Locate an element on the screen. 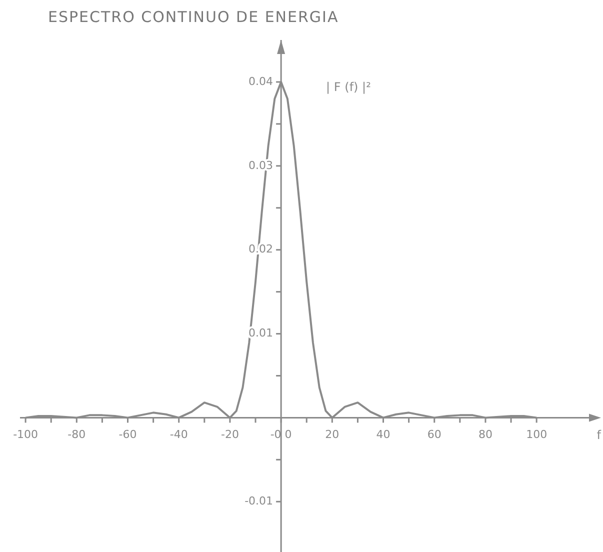  x-tick-label: -80 is located at coordinates (77, 435).